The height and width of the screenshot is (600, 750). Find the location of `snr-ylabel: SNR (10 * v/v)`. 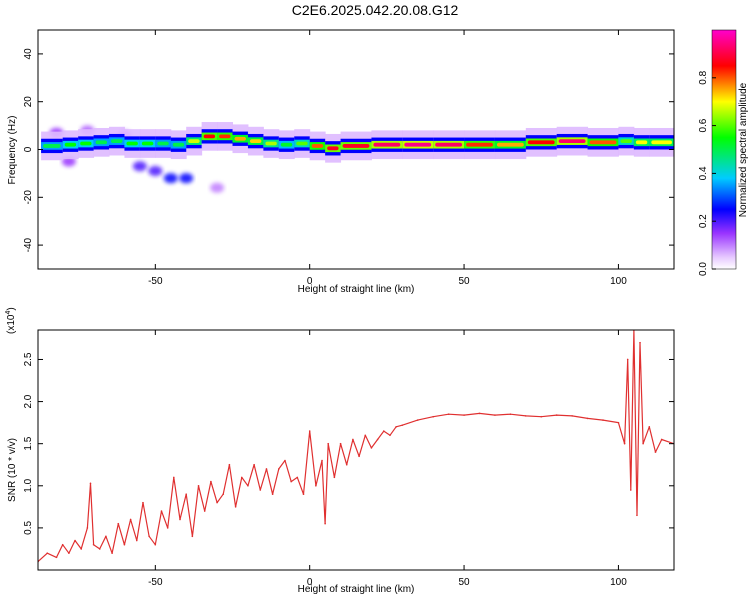

snr-ylabel: SNR (10 * v/v) is located at coordinates (12, 470).